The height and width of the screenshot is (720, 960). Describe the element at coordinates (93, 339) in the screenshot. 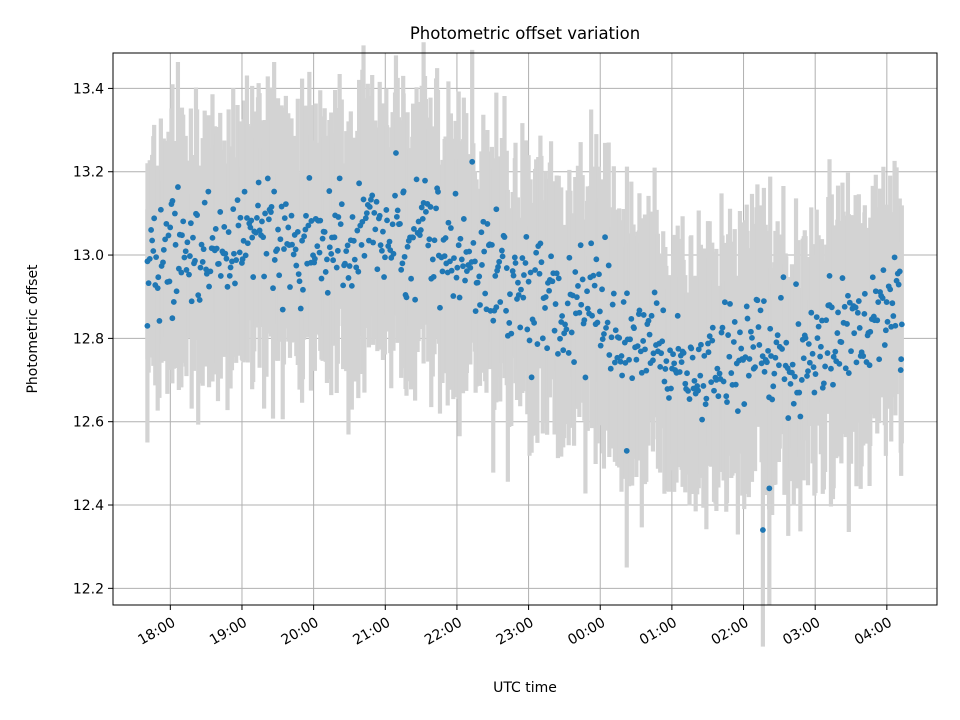

I see `y-axis: 12.2 12.4 12.6 12.8 13.0 13.2 13.4` at that location.